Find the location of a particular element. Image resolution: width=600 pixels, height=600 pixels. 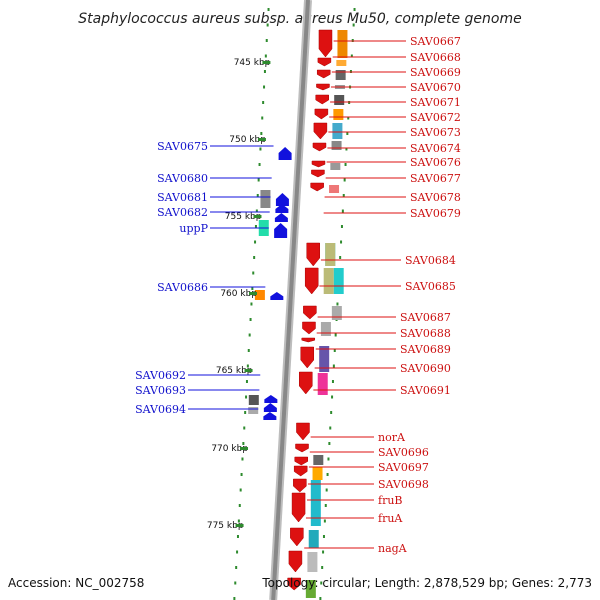

gene-label-uppP: uppP is located at coordinates (193, 228).